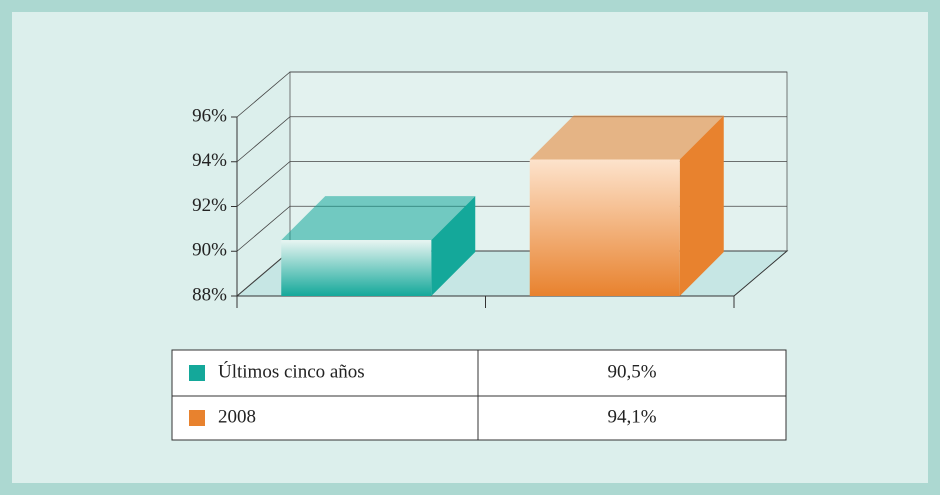  I want to click on y-tick-label: 94%, so click(209, 160).